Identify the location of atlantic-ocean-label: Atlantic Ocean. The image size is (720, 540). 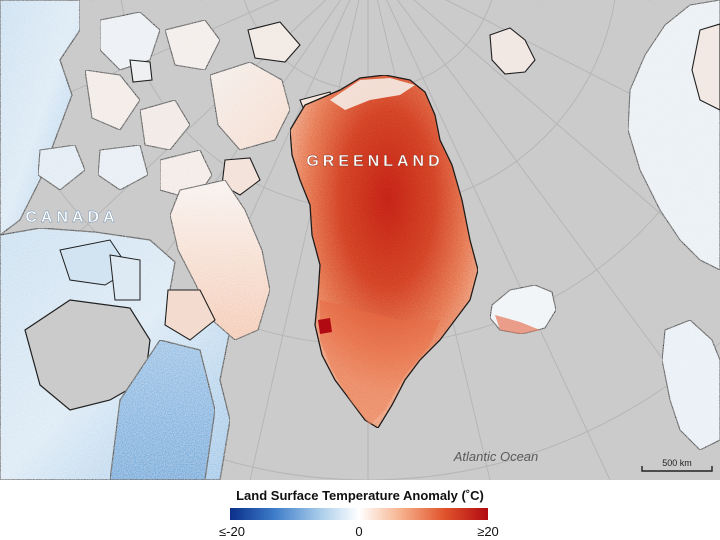
(496, 456).